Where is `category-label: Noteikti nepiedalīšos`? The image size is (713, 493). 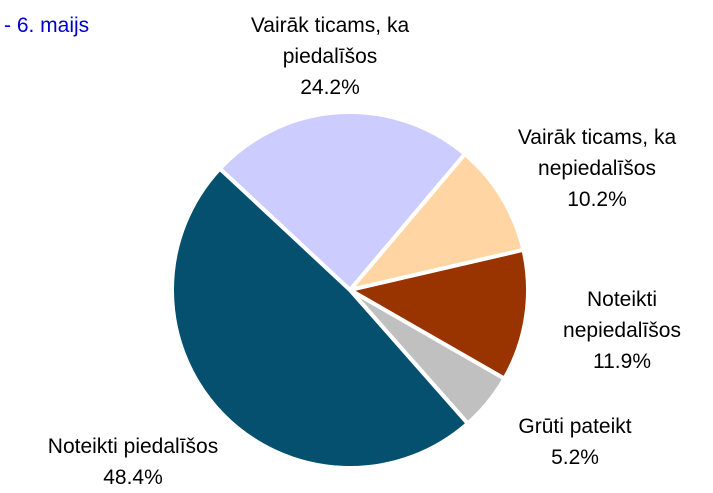 category-label: Noteikti nepiedalīšos is located at coordinates (622, 315).